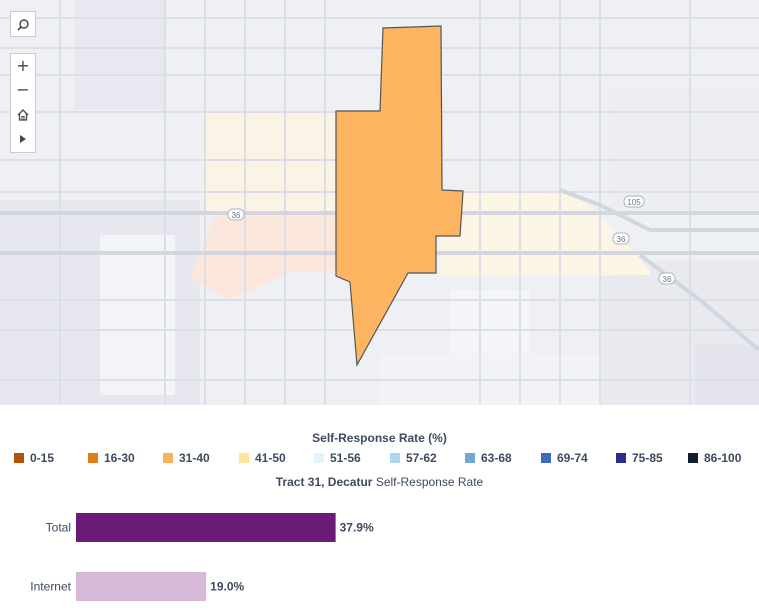  What do you see at coordinates (379, 438) in the screenshot?
I see `legend-title: Self-Response Rate (%)` at bounding box center [379, 438].